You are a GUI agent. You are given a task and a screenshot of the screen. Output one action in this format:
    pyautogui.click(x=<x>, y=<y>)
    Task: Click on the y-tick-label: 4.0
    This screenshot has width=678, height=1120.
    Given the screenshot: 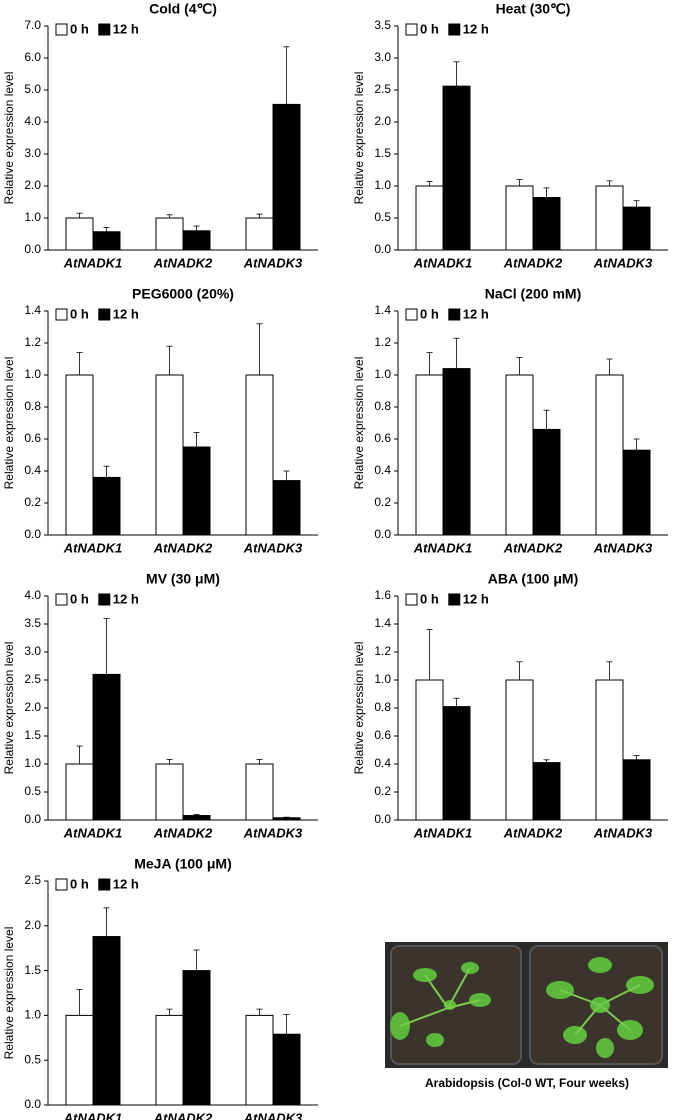 What is the action you would take?
    pyautogui.click(x=32, y=595)
    